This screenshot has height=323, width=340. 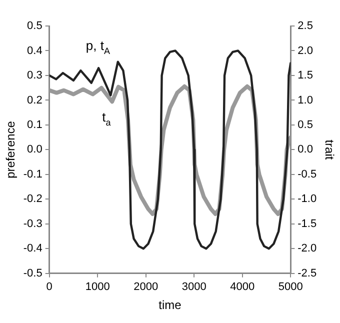 I want to click on y-tick-label: -0.2, so click(x=32, y=199).